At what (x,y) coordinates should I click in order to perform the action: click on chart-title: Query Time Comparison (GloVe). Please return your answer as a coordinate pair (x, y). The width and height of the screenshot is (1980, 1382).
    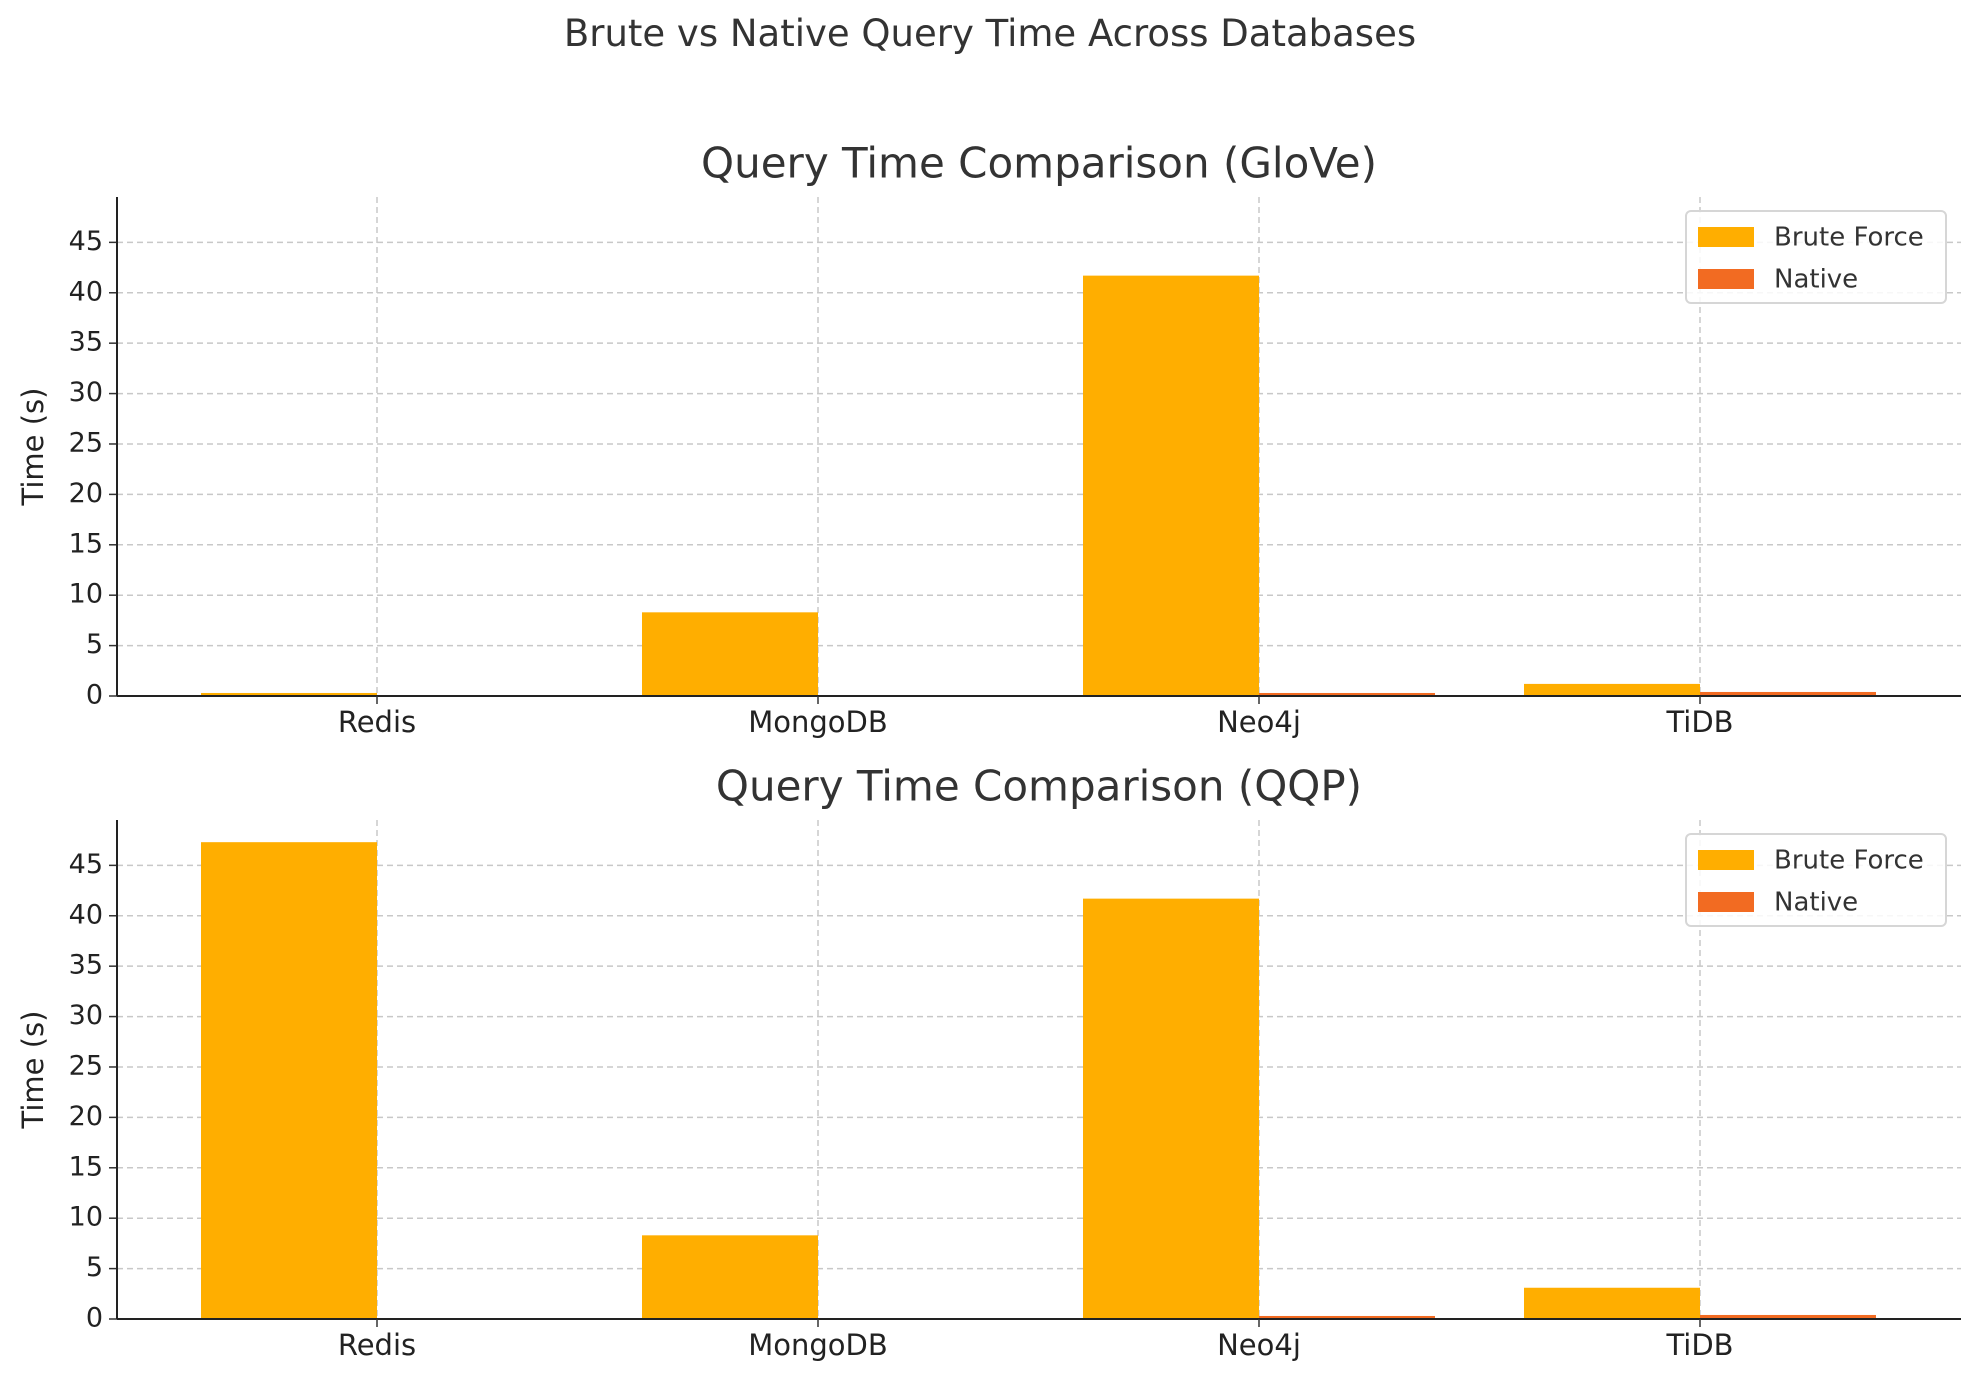
    Looking at the image, I should click on (1039, 163).